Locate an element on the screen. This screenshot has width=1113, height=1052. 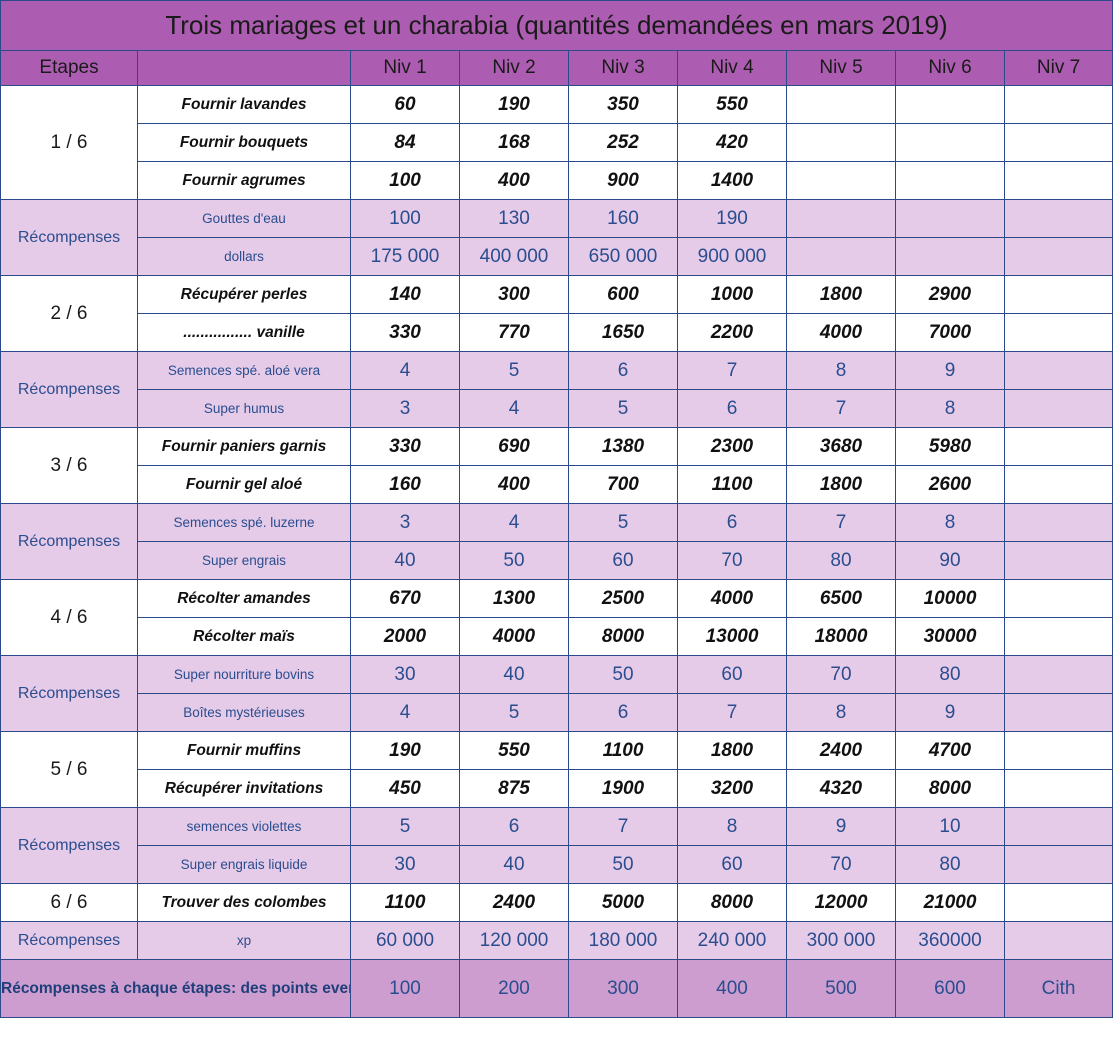
reward-value: 130 is located at coordinates (514, 218).